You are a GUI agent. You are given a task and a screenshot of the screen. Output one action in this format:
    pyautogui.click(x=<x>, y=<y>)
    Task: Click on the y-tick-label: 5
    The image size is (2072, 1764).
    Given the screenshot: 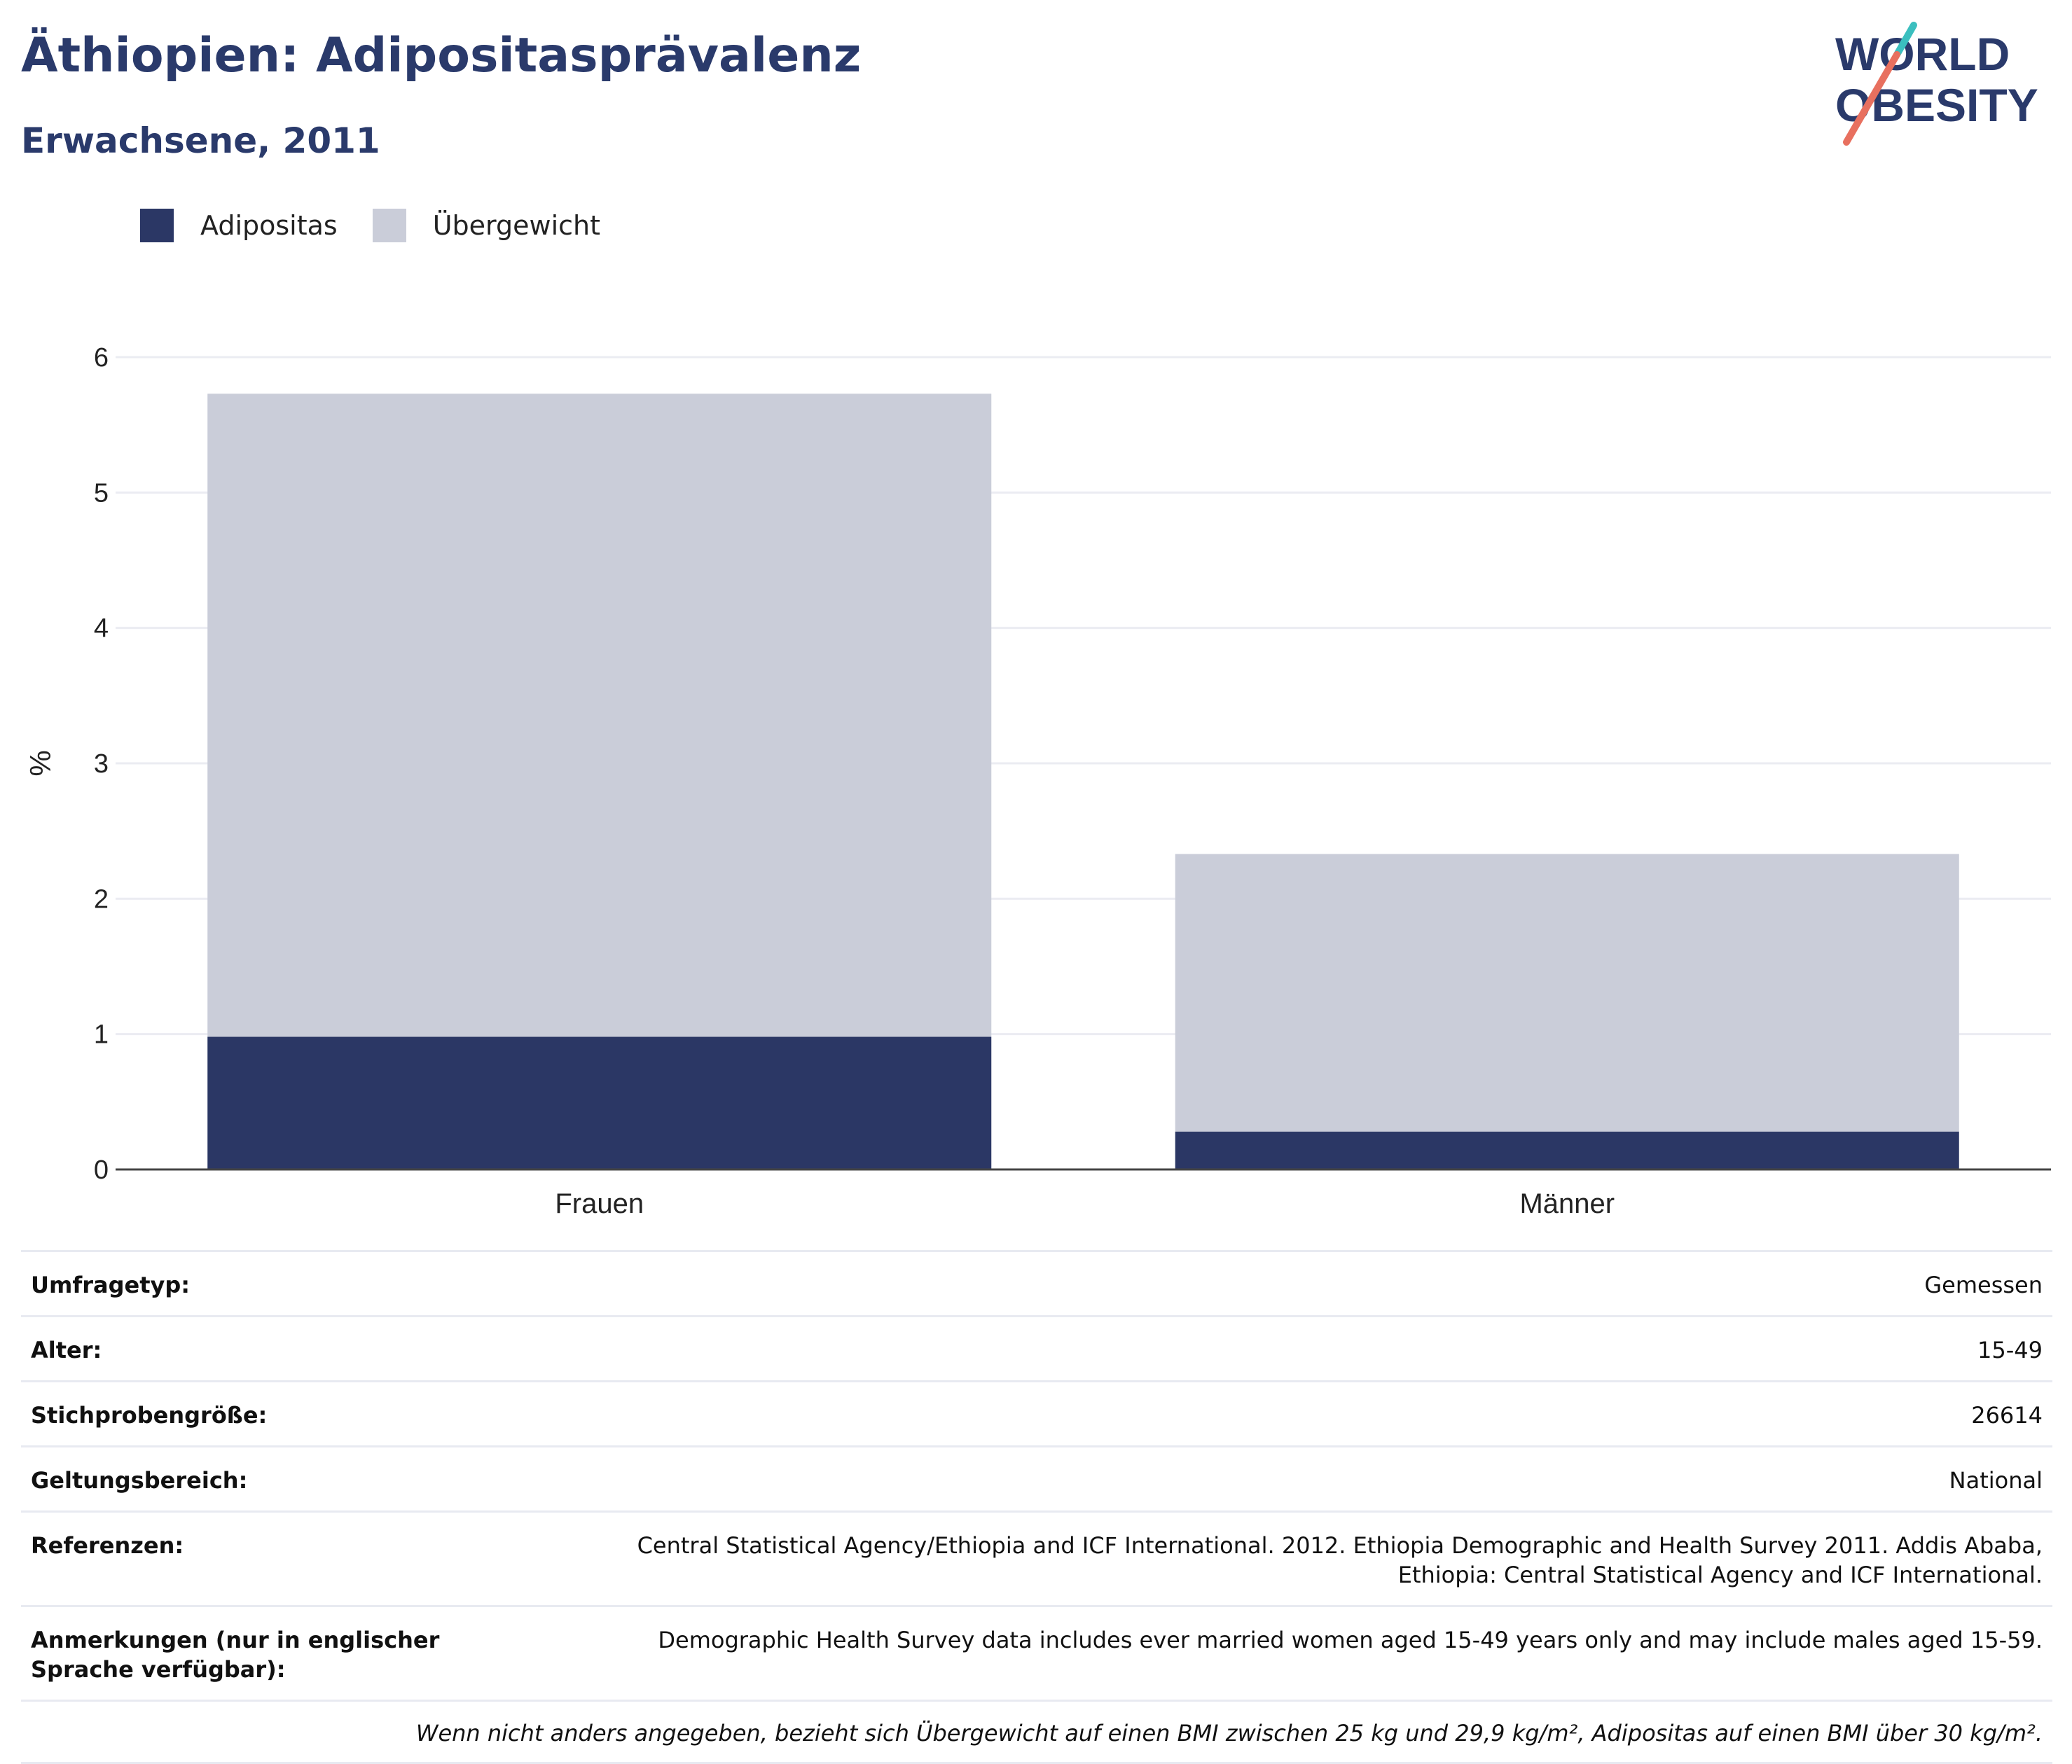 What is the action you would take?
    pyautogui.click(x=102, y=493)
    